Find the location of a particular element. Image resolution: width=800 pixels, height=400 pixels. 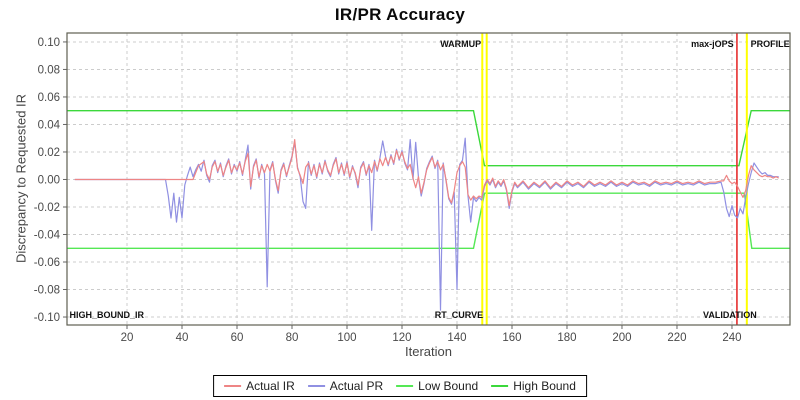

y-tick-label: -0.06 is located at coordinates (47, 263).